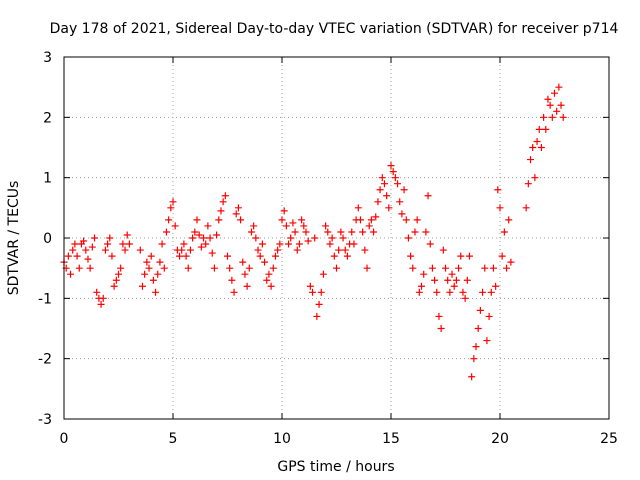 This screenshot has height=480, width=640. Describe the element at coordinates (282, 439) in the screenshot. I see `x-tick-label: 10` at that location.